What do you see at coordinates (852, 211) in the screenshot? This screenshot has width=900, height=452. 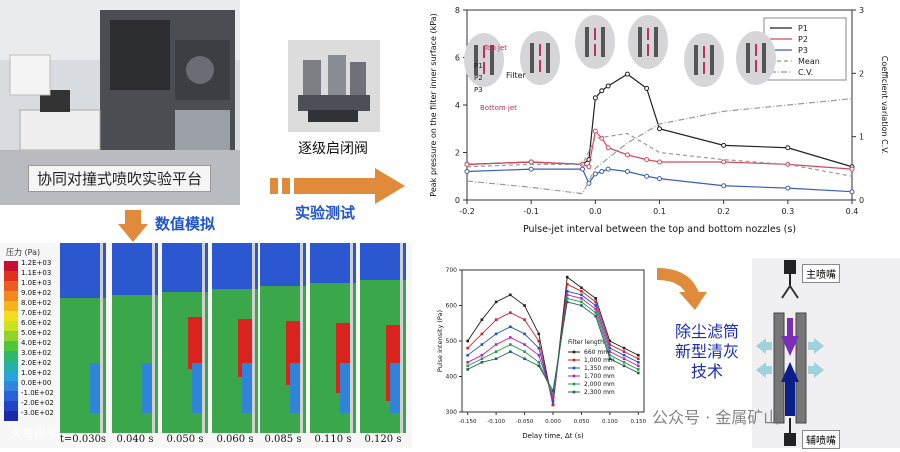 I see `x-tick-label: 0.4` at bounding box center [852, 211].